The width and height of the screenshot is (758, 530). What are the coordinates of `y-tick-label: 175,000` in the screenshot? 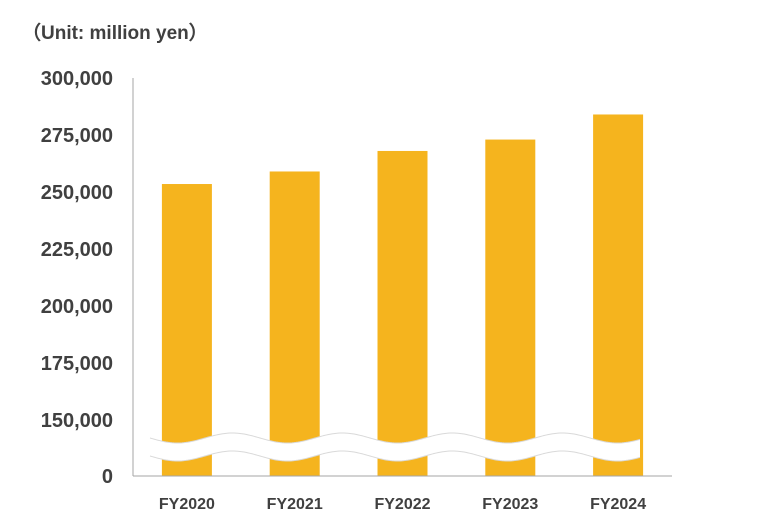 It's located at (77, 364).